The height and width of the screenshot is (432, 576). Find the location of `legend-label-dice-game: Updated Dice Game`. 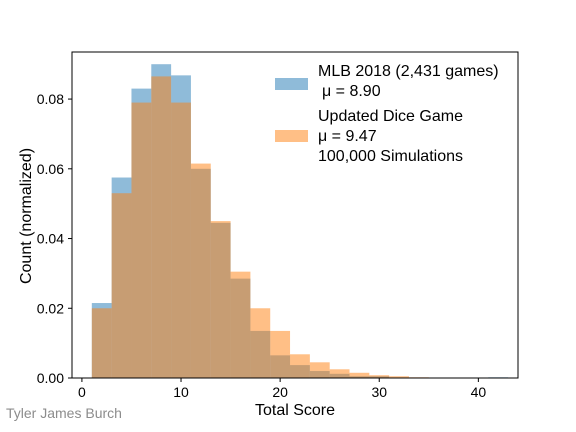

legend-label-dice-game: Updated Dice Game is located at coordinates (390, 116).